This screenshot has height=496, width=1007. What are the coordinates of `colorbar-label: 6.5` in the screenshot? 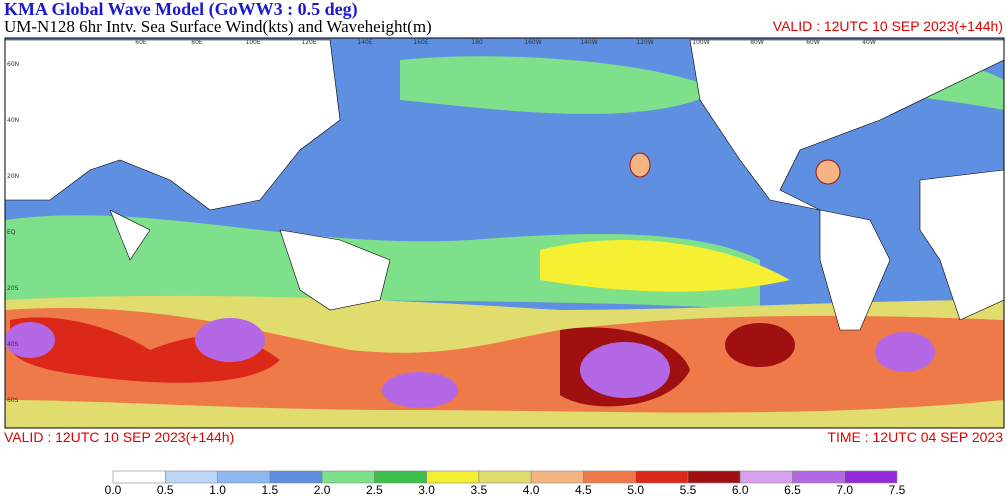 It's located at (792, 489).